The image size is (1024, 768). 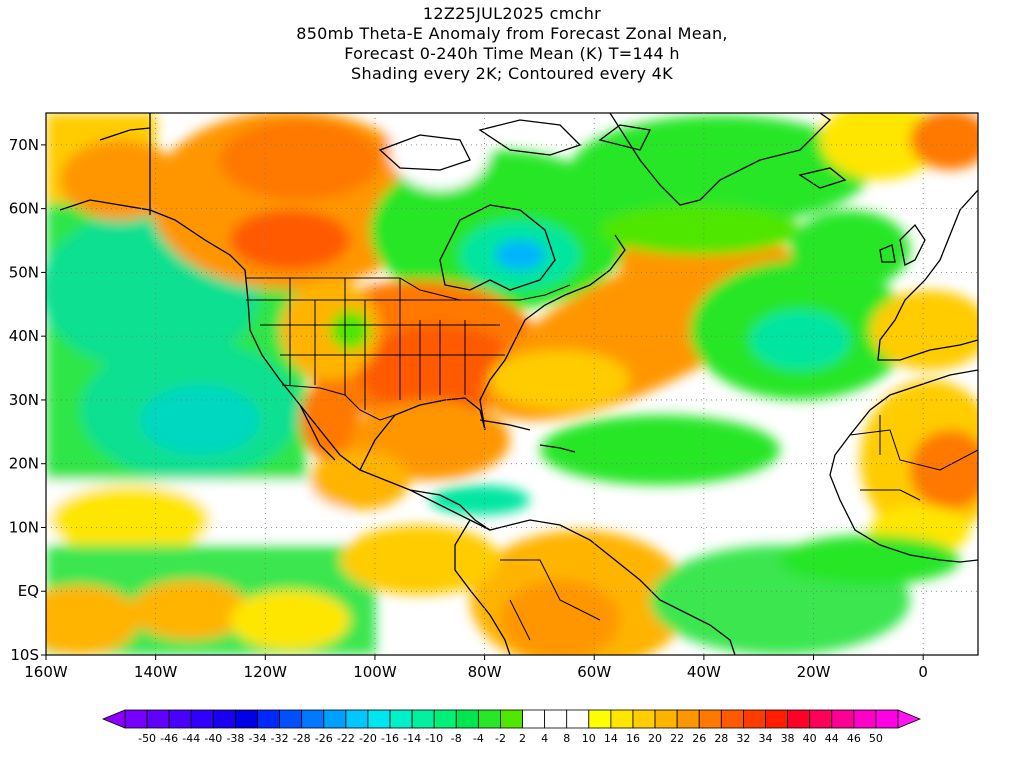 What do you see at coordinates (24, 336) in the screenshot?
I see `lat-tick-label: 40N` at bounding box center [24, 336].